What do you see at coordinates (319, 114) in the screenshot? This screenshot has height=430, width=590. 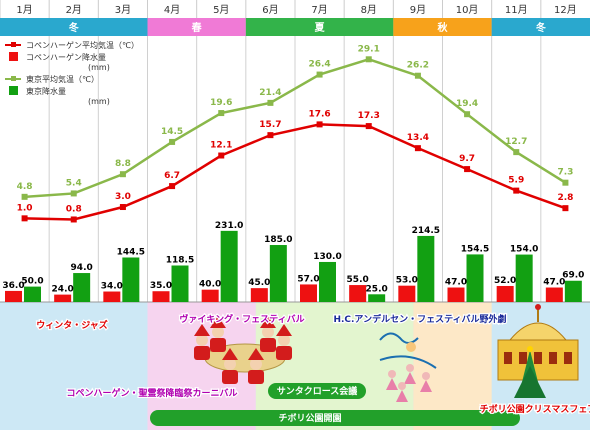 I see `label-copenhagen-temp: 17.6` at bounding box center [319, 114].